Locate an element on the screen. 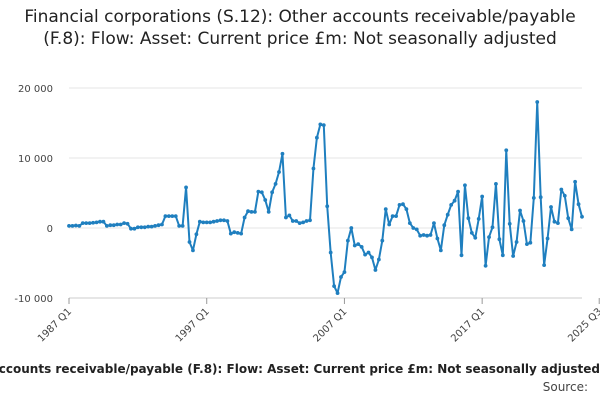 Image resolution: width=600 pixels, height=400 pixels. y-tick-label: 10 000 is located at coordinates (35, 159).